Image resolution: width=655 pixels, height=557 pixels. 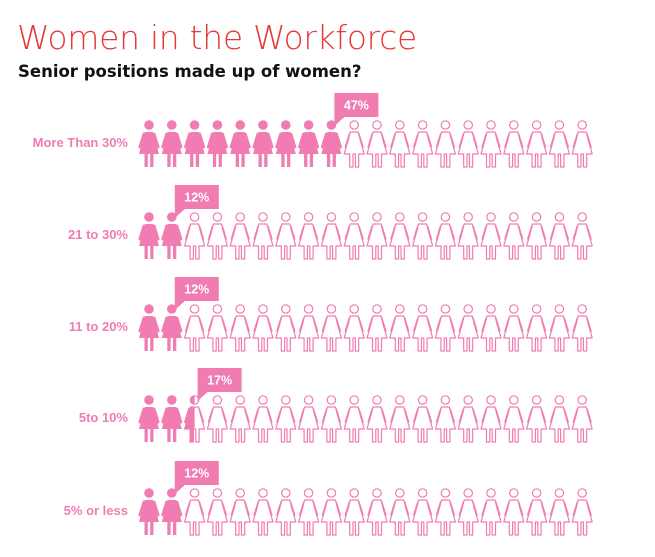 I want to click on pictograph-row: 5% or less 12%, so click(x=328, y=498).